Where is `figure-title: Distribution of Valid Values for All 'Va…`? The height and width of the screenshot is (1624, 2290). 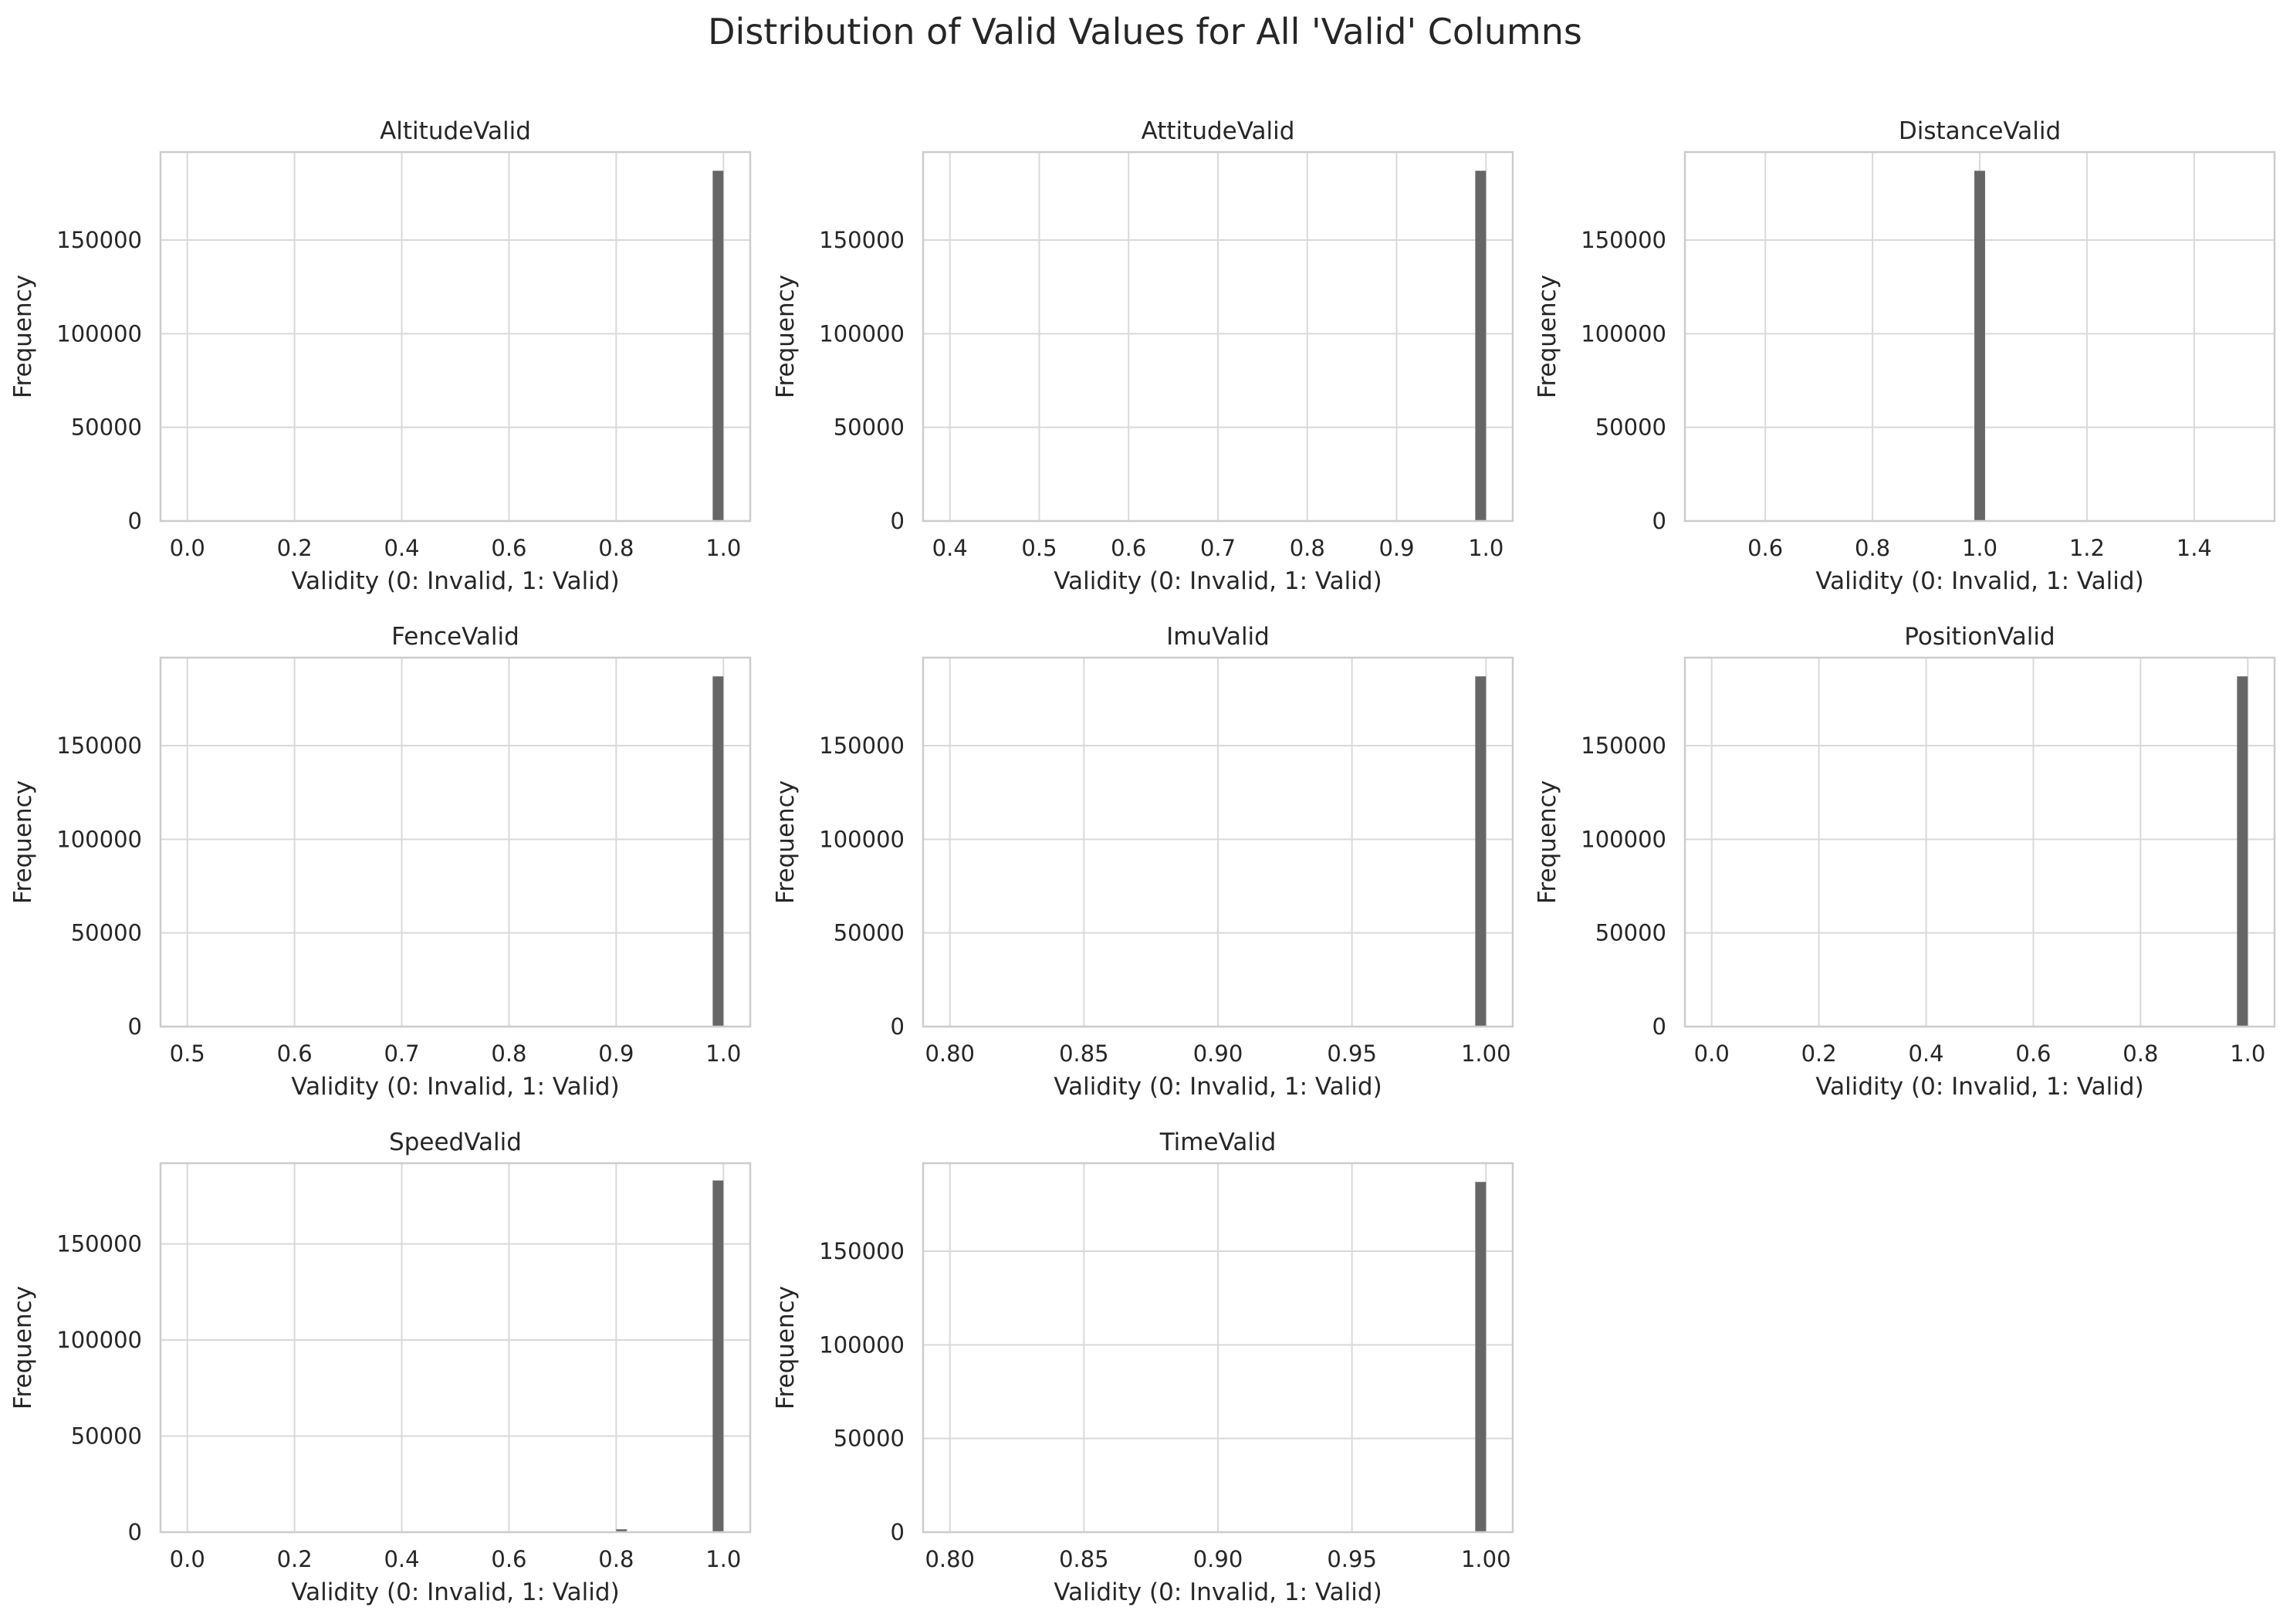 figure-title: Distribution of Valid Values for All 'Va… is located at coordinates (1145, 31).